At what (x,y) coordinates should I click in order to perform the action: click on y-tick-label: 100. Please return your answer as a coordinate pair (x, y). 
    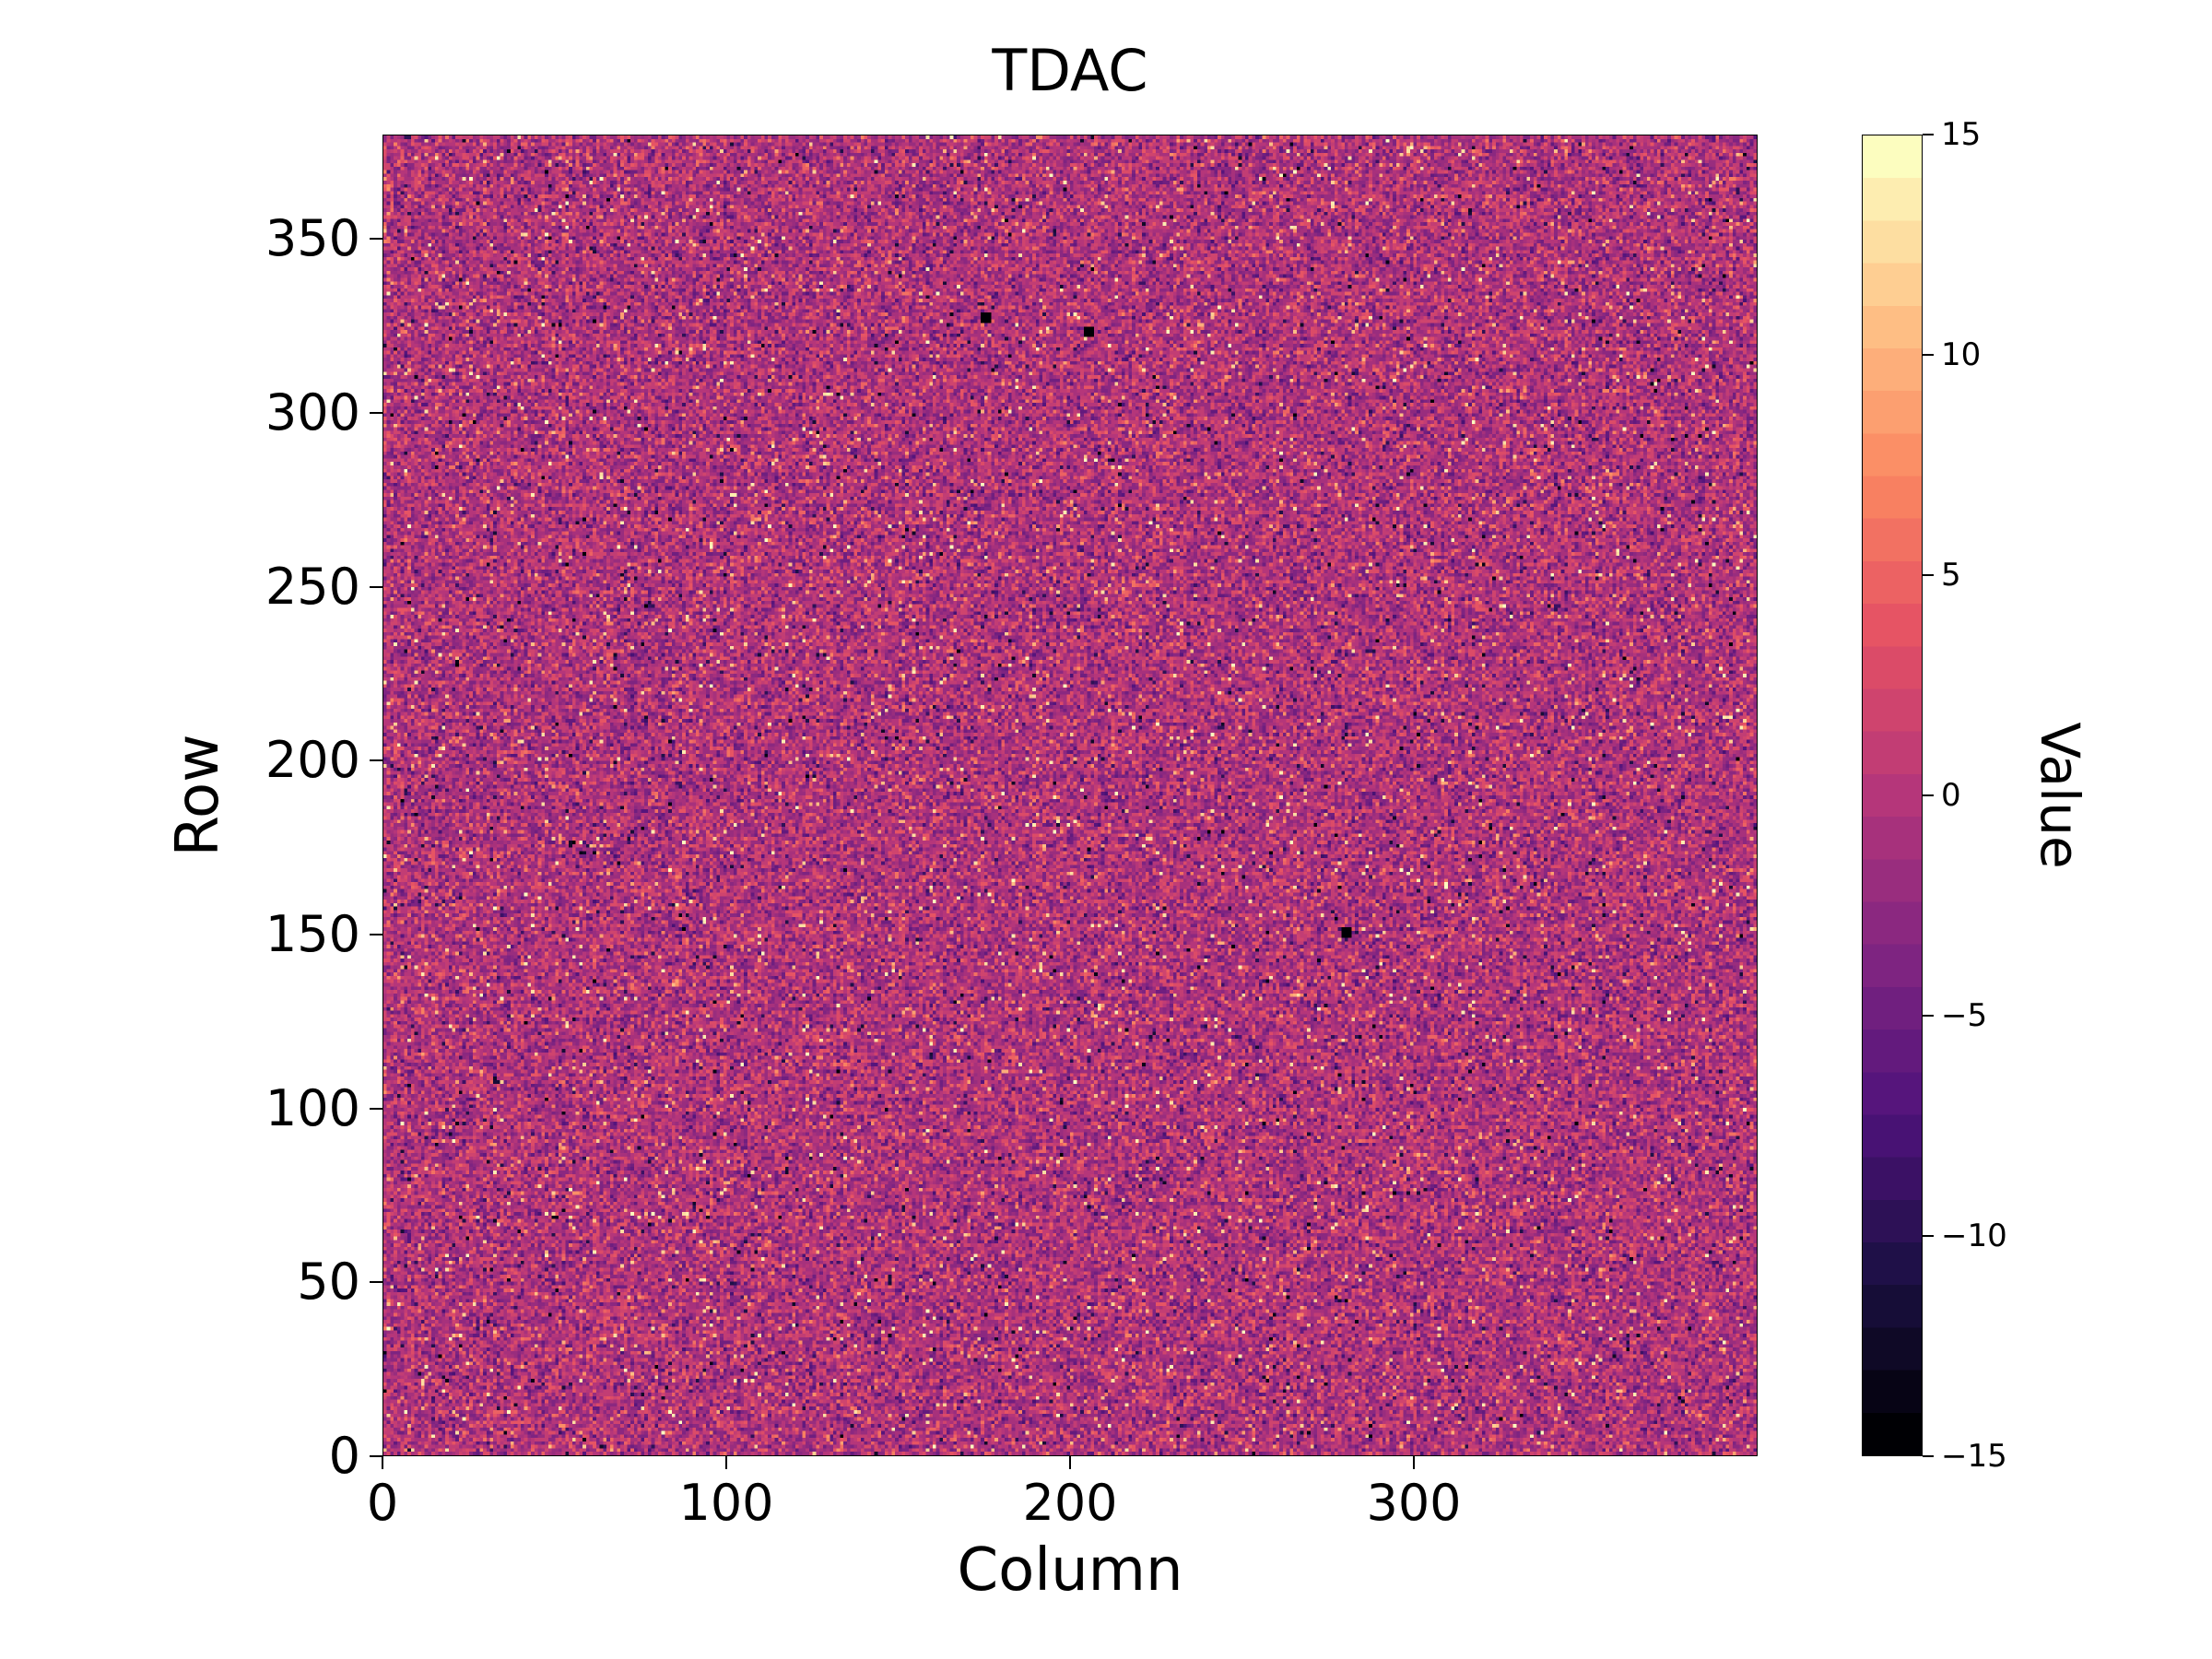
    Looking at the image, I should click on (312, 1107).